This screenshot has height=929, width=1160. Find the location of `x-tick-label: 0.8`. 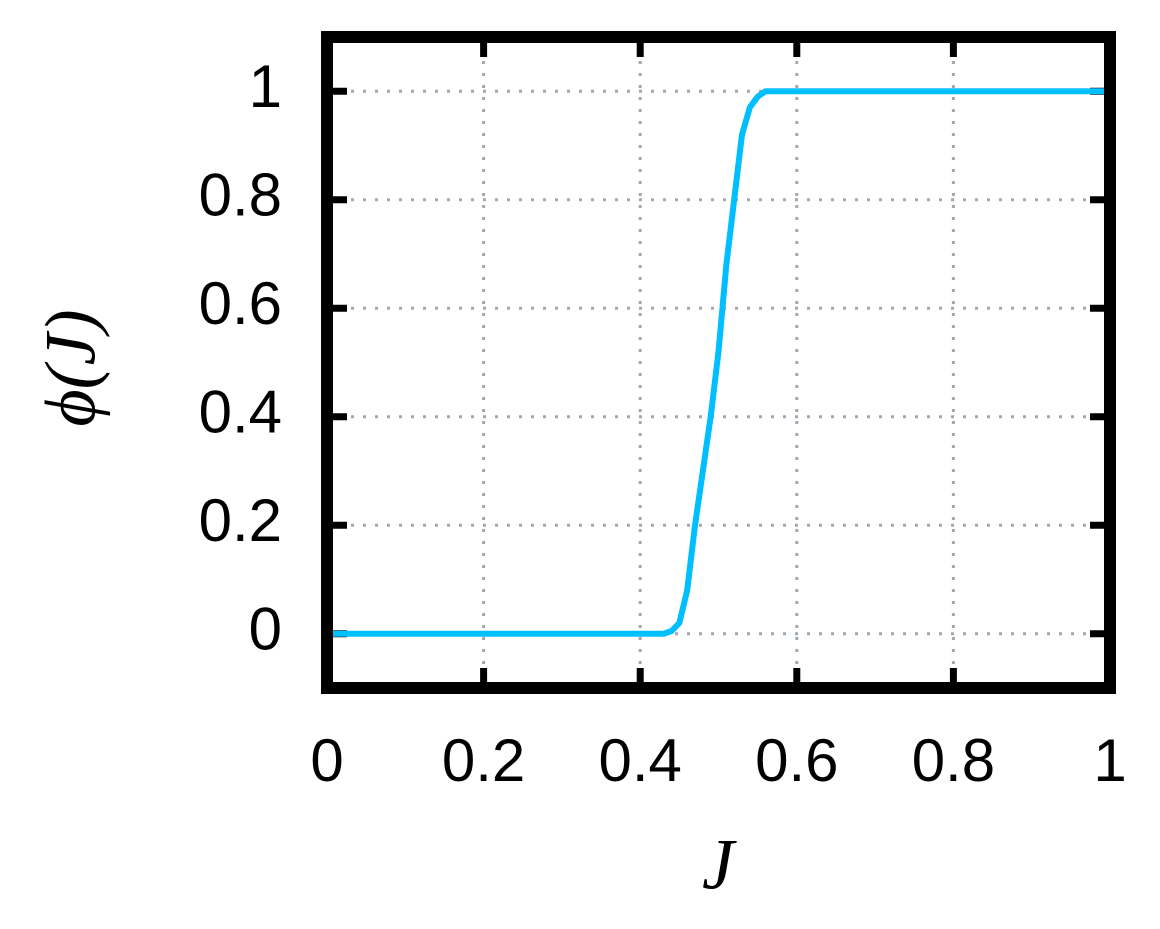

x-tick-label: 0.8 is located at coordinates (953, 760).